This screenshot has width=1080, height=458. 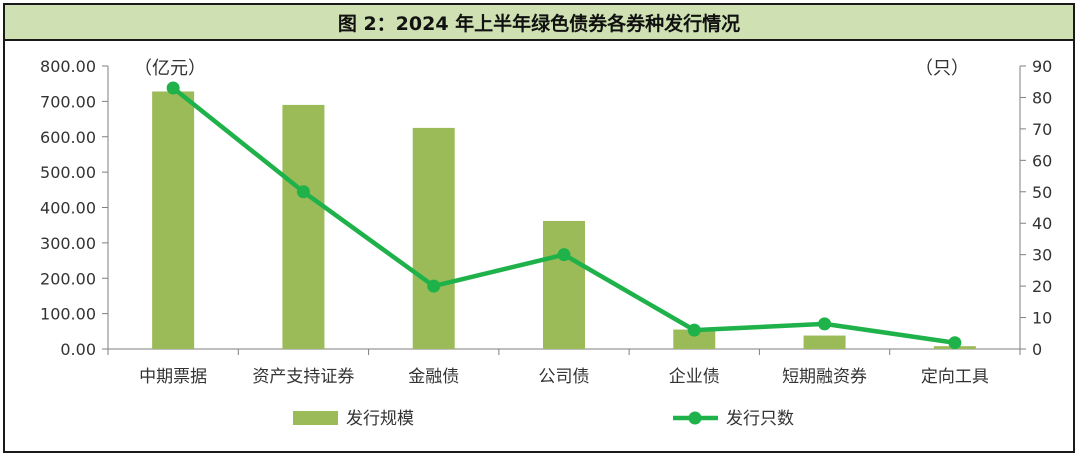 I want to click on line-point-资产支持证券, so click(x=303, y=192).